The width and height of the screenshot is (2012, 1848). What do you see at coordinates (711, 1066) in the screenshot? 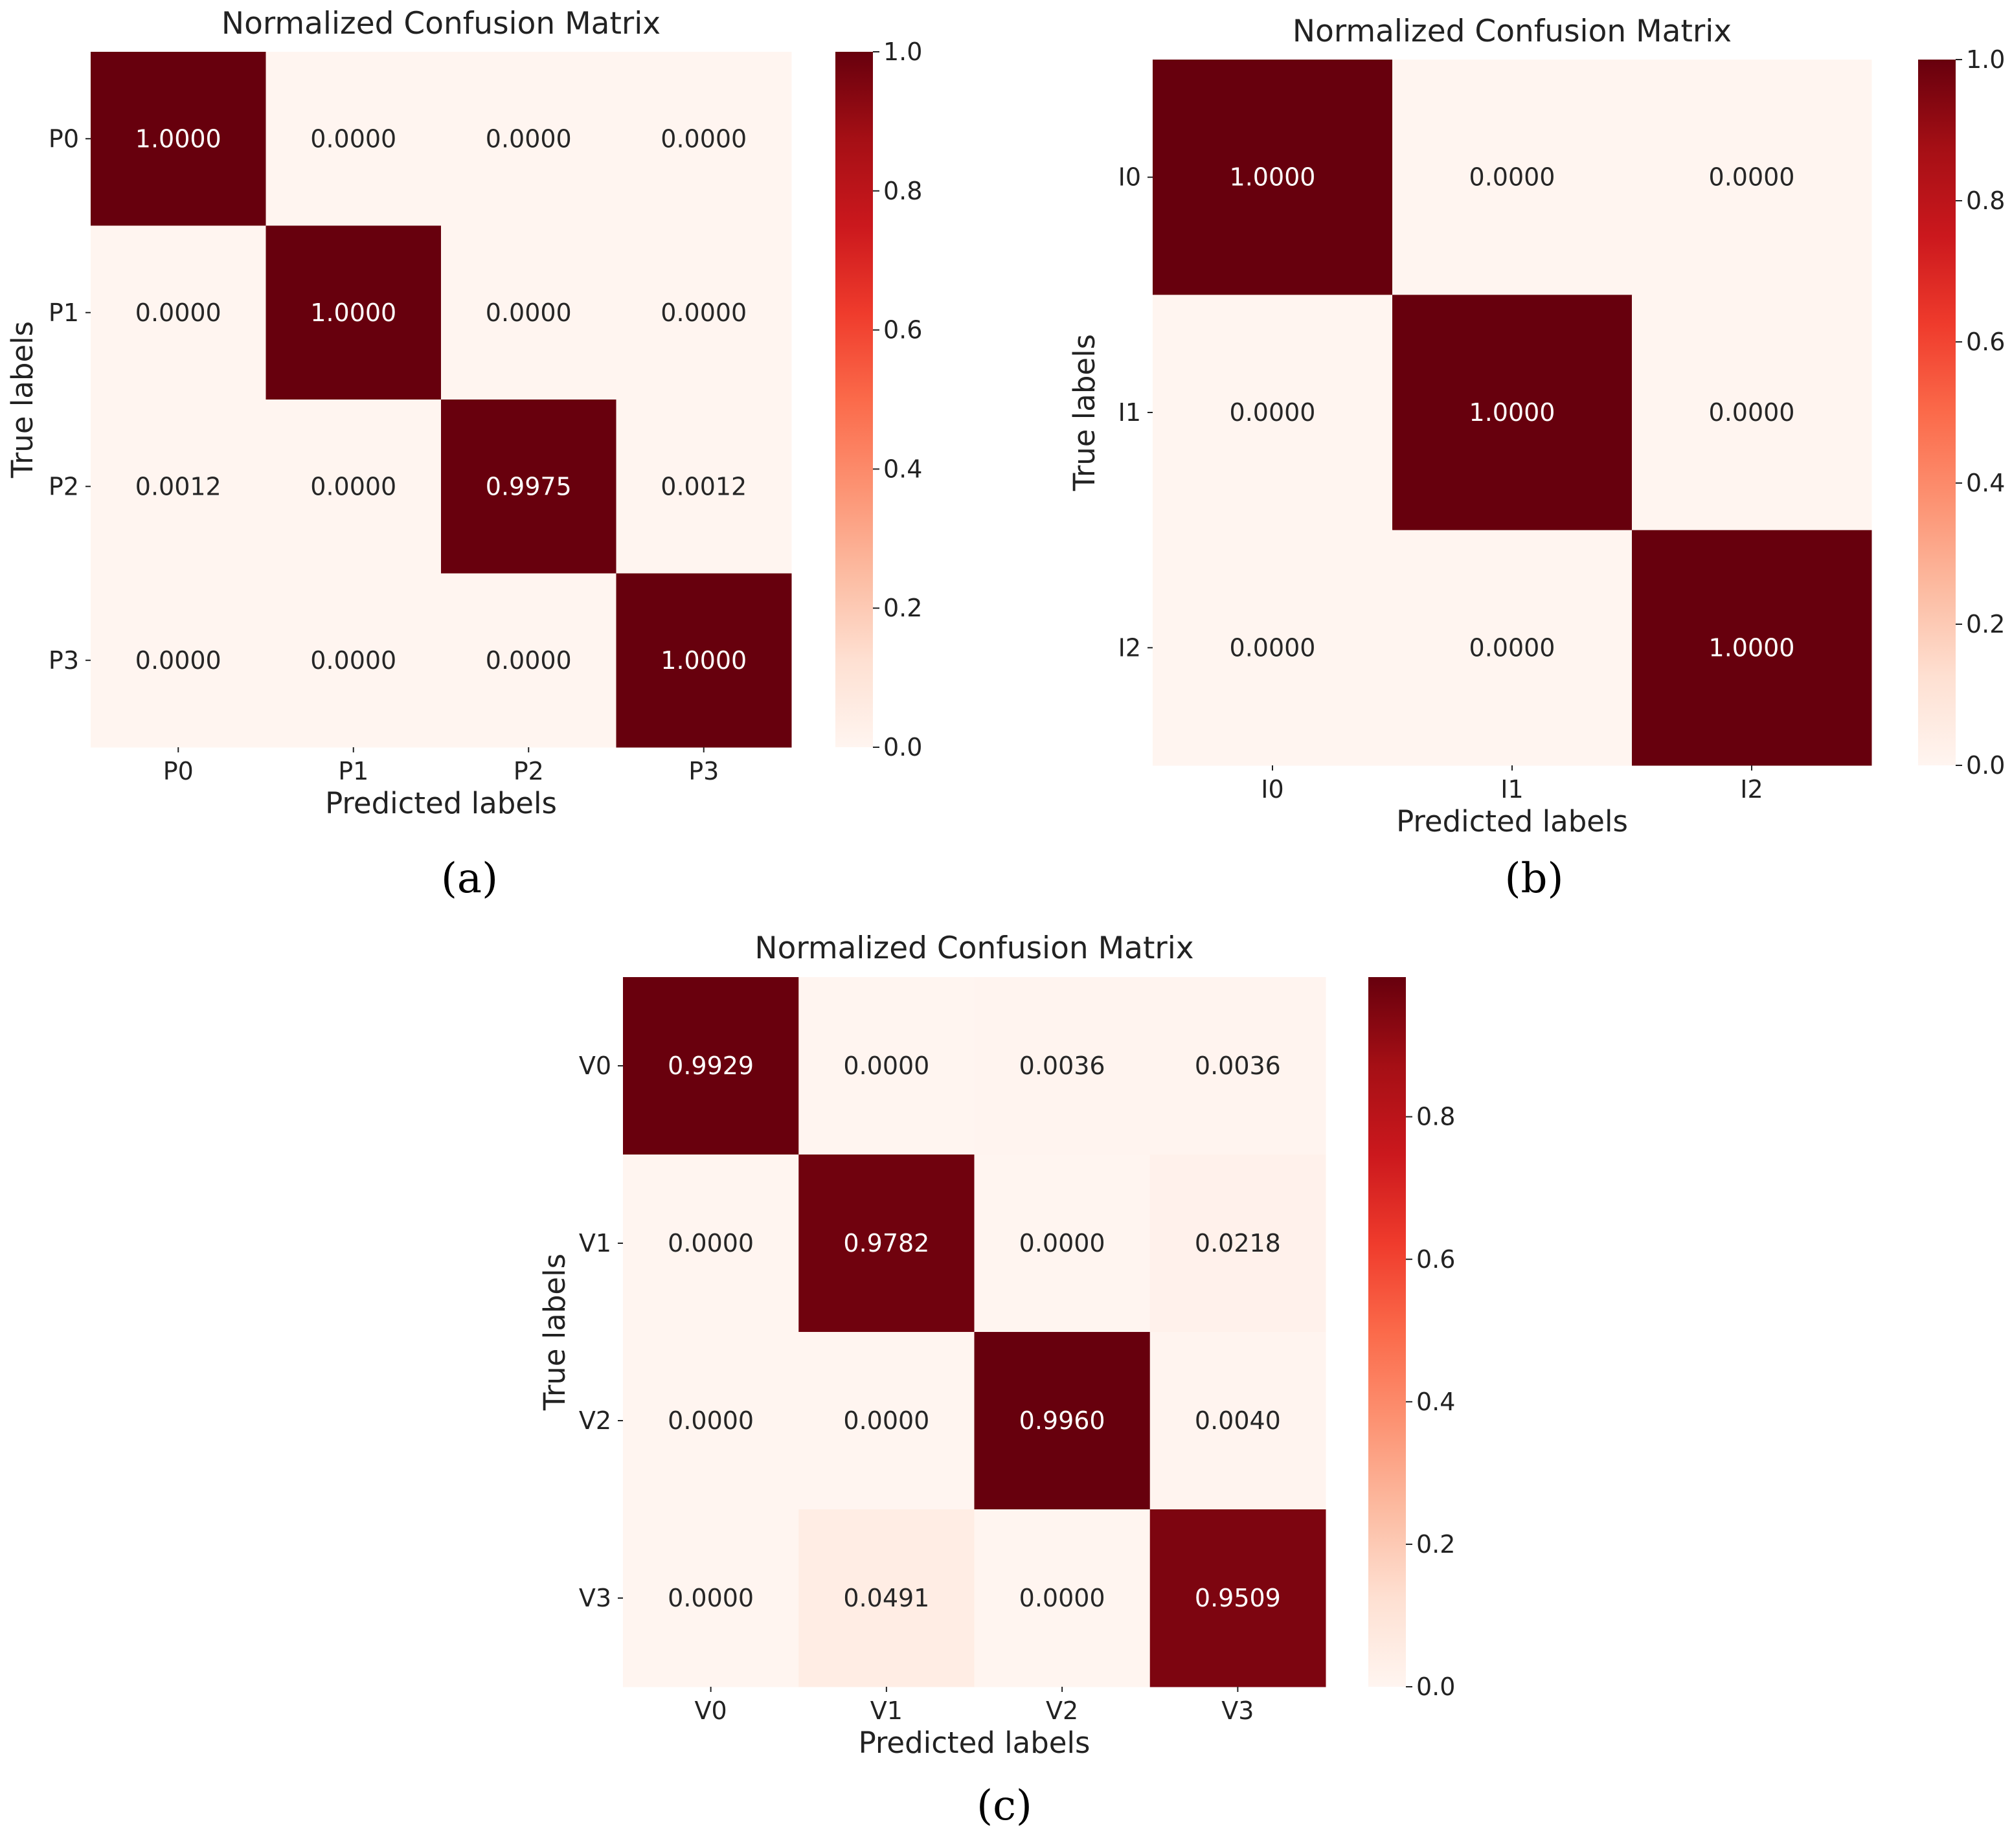
I see `heatmap-cell-V0-V0` at bounding box center [711, 1066].